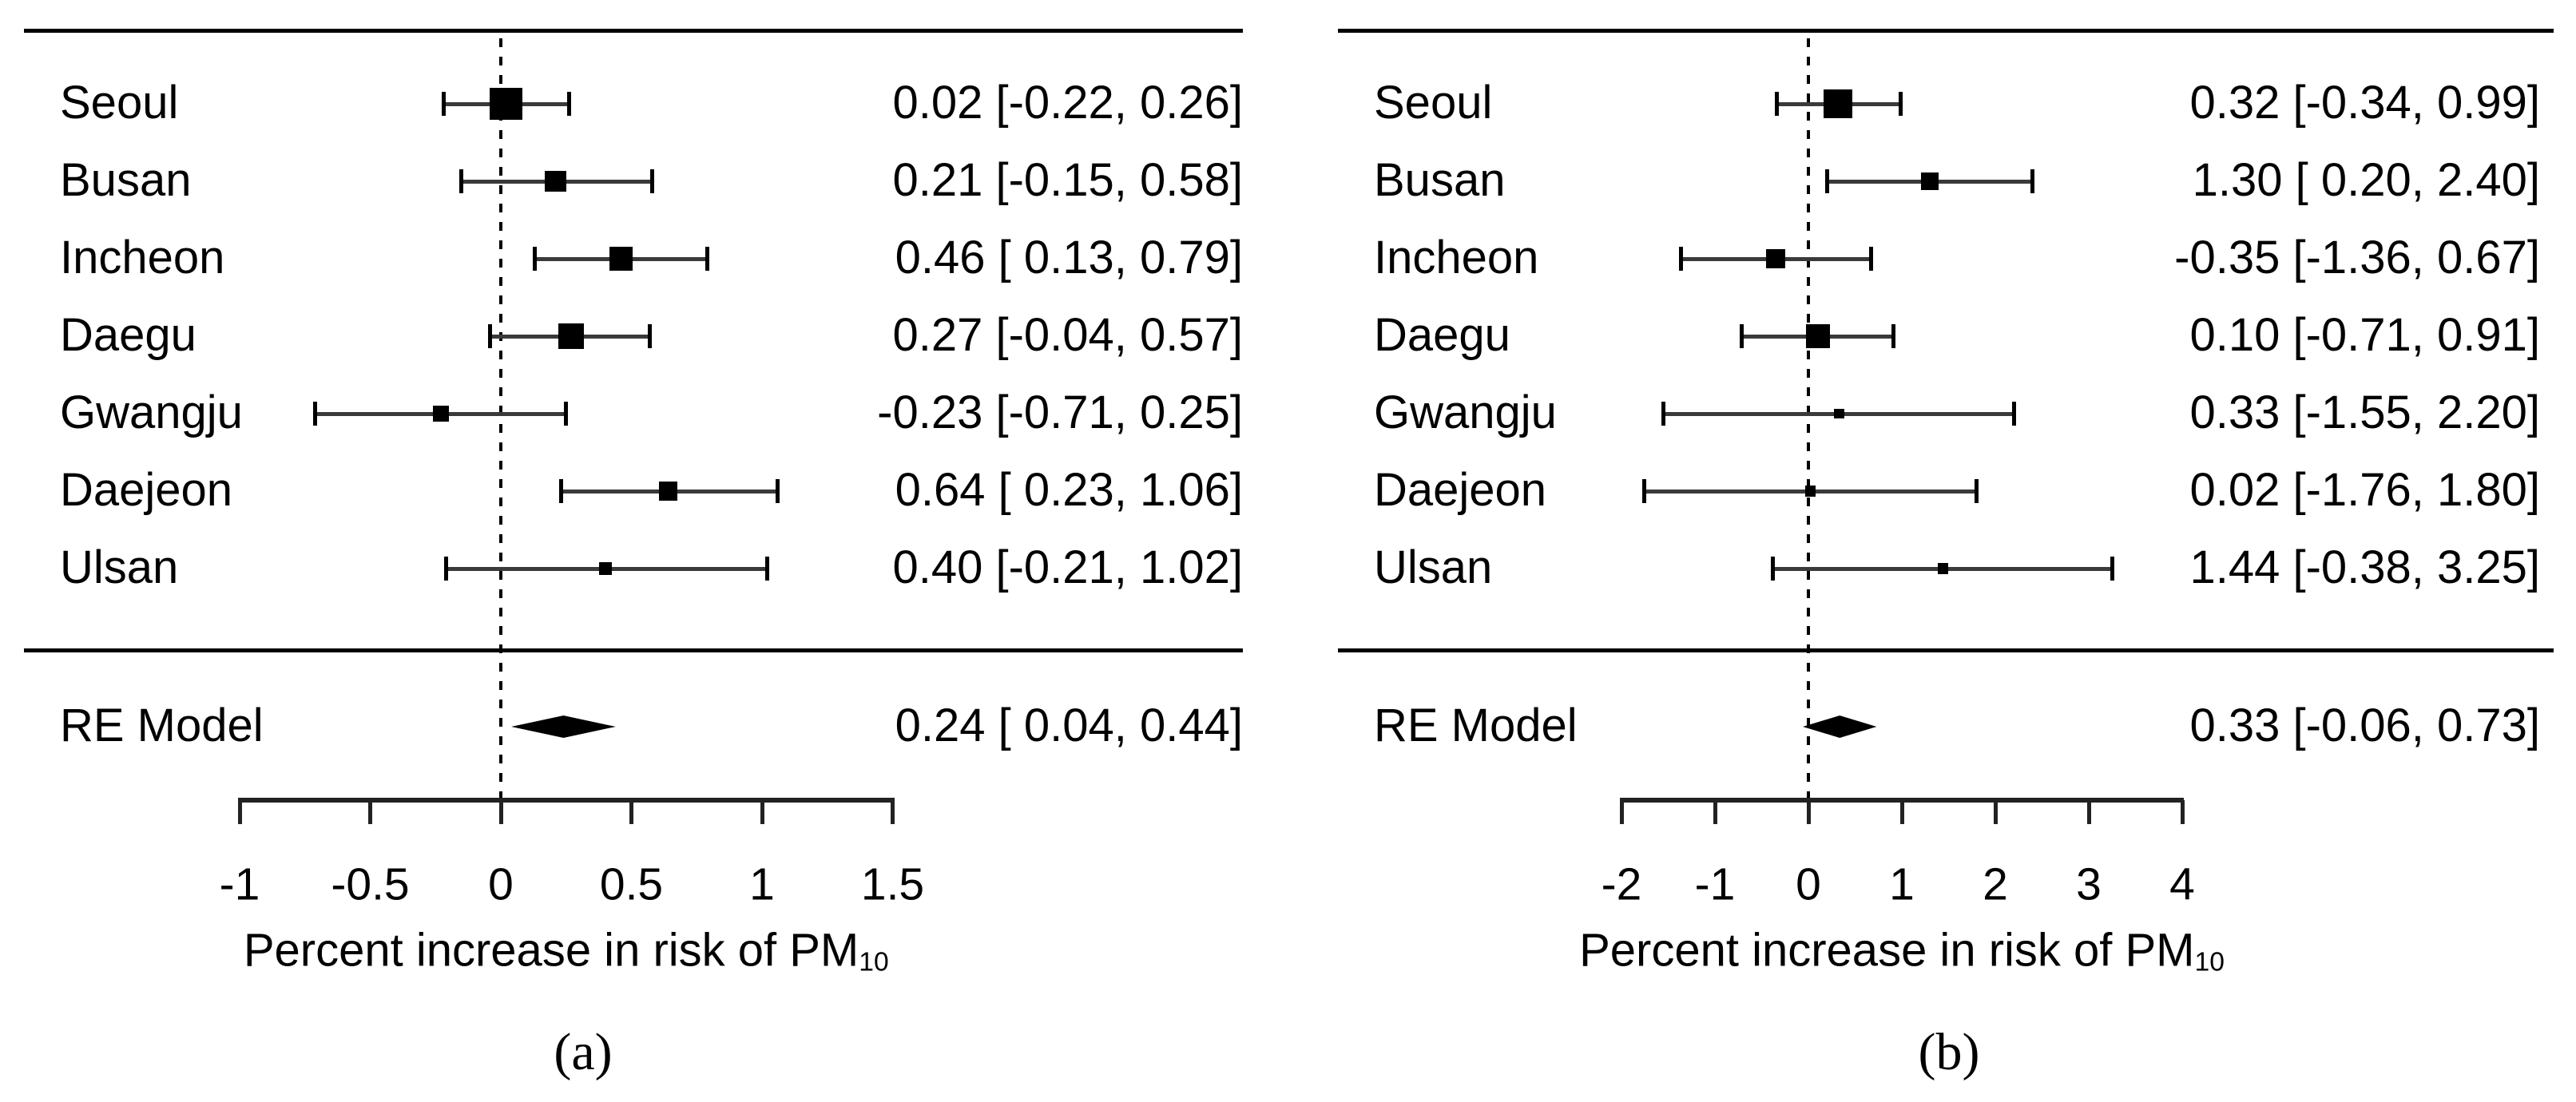 This screenshot has height=1102, width=2576. I want to click on estimate-text: -0.35 [-1.36, 0.67], so click(2357, 257).